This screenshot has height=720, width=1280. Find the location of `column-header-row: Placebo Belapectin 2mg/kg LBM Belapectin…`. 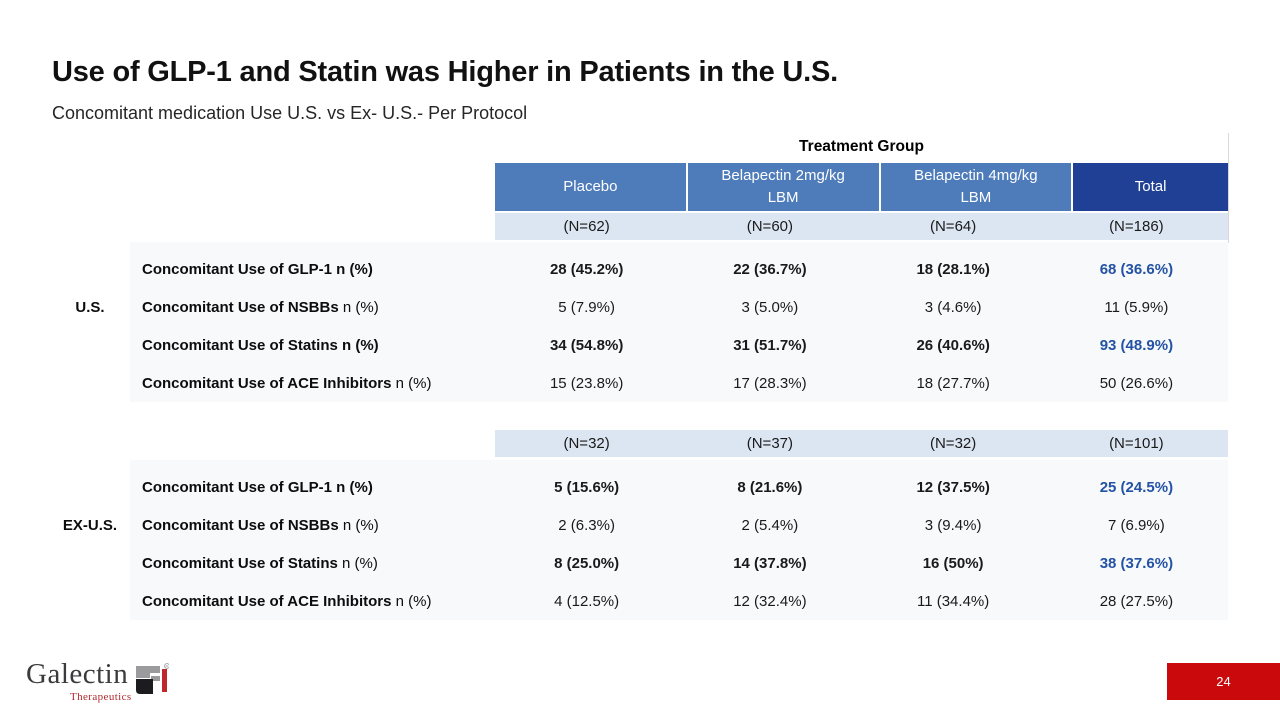

column-header-row: Placebo Belapectin 2mg/kg LBM Belapectin… is located at coordinates (861, 187).